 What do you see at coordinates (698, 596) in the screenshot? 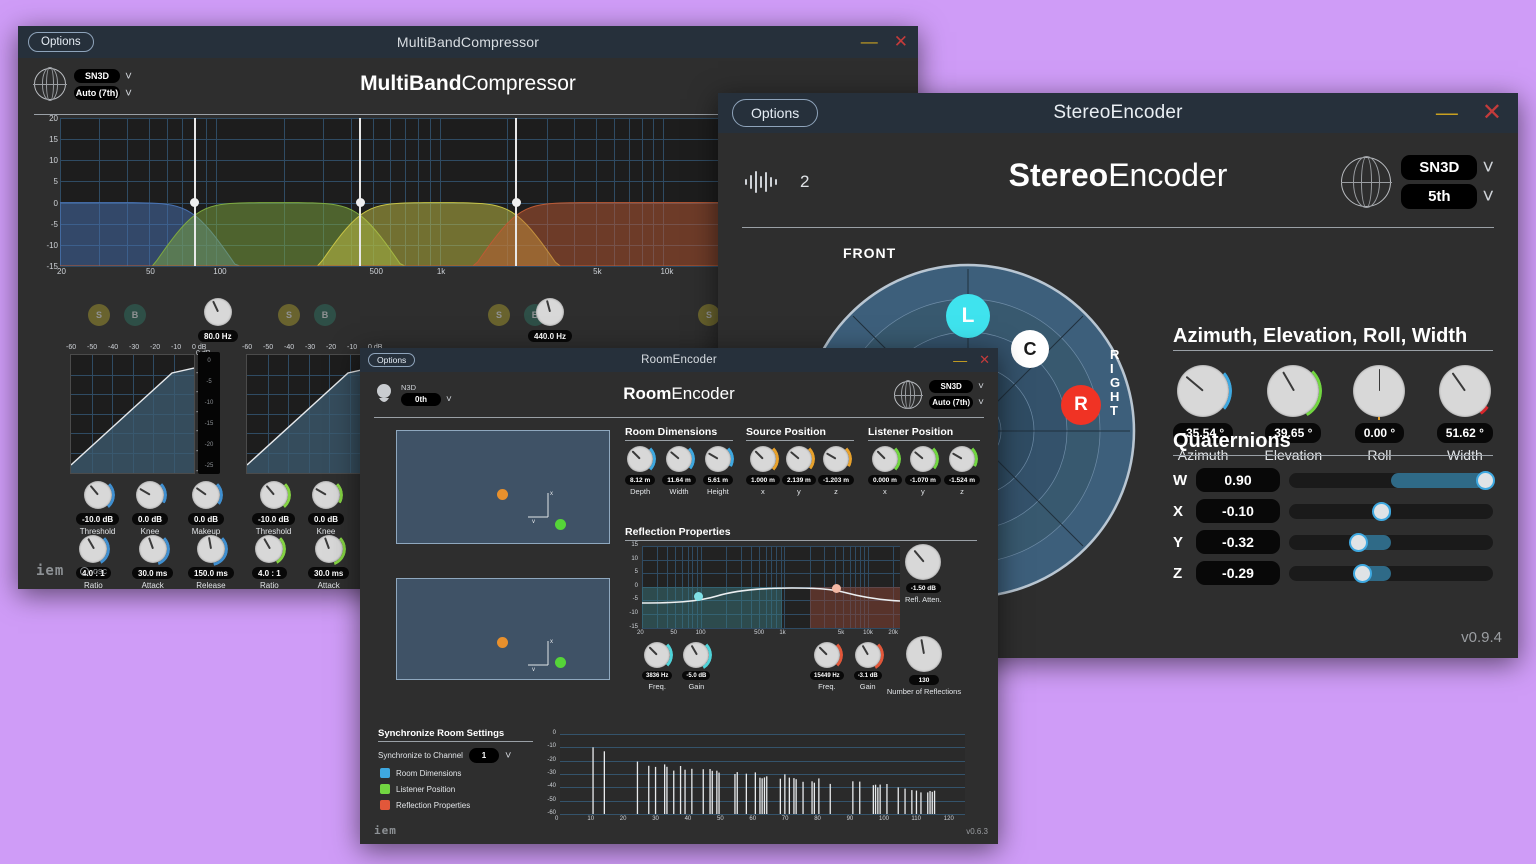
I see `low-shelf-handle` at bounding box center [698, 596].